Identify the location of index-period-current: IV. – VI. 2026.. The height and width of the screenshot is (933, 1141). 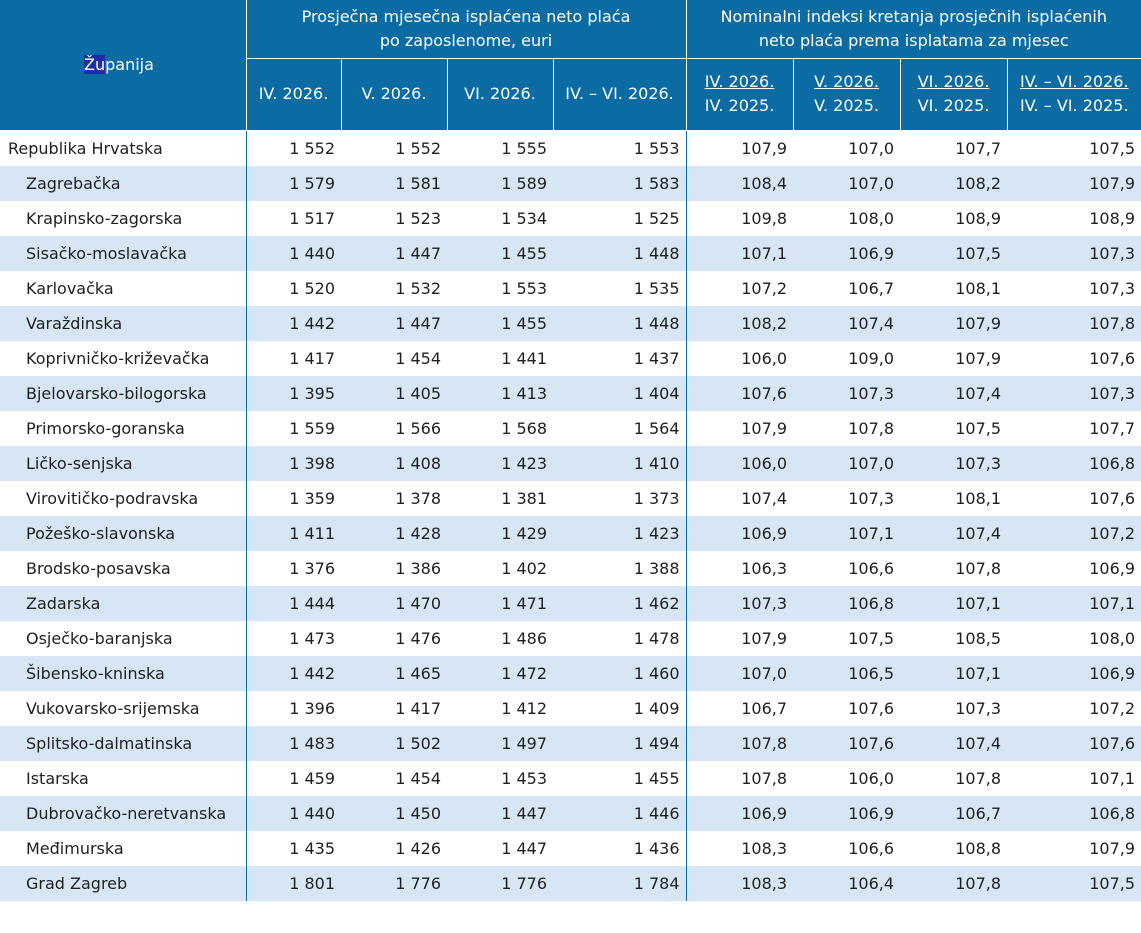
(1074, 81).